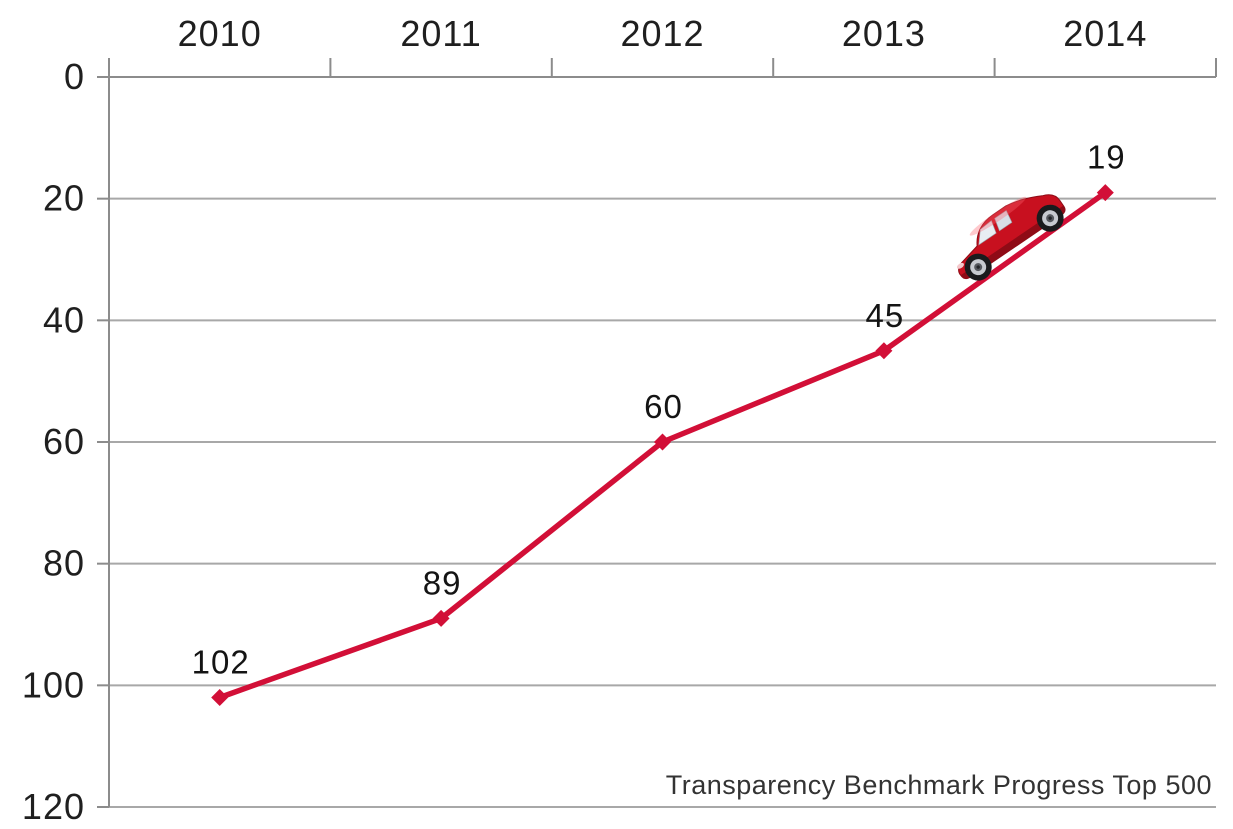 The image size is (1233, 829). Describe the element at coordinates (1106, 157) in the screenshot. I see `data-point-label: 19` at that location.